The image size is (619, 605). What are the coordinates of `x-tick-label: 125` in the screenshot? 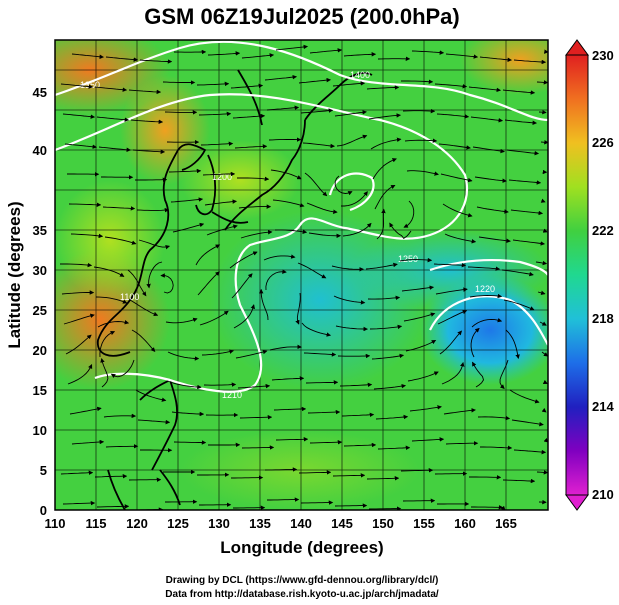 It's located at (178, 523).